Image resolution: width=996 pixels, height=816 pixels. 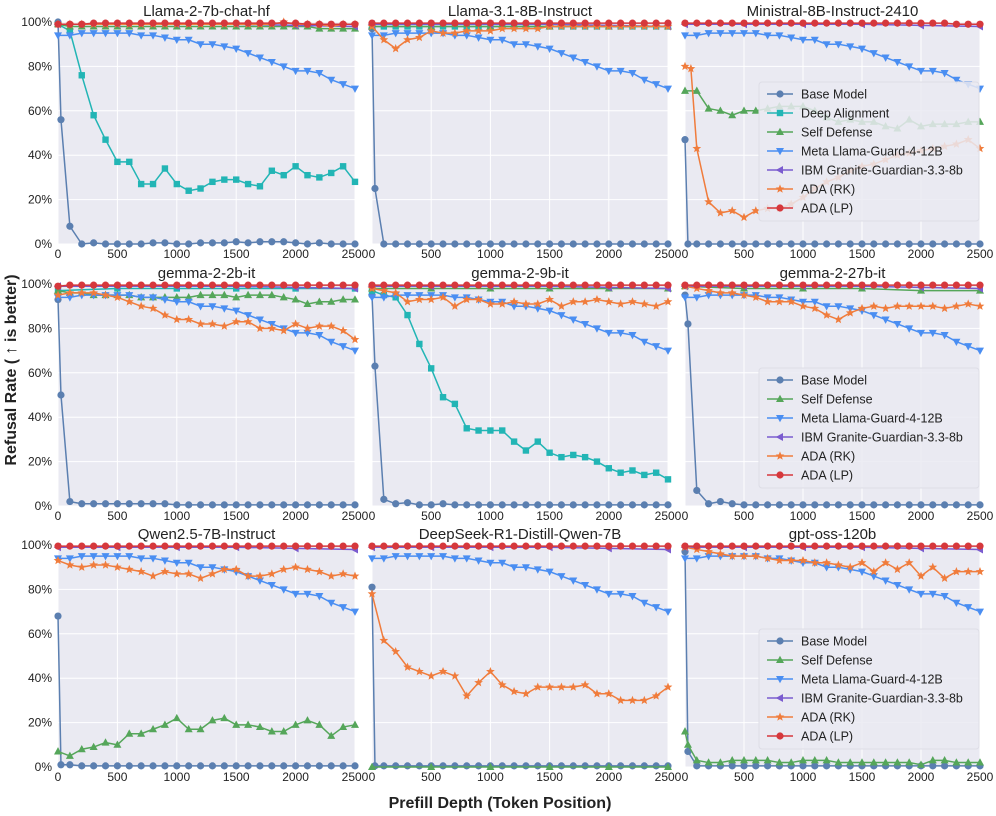 I want to click on series-base-model, so click(x=832, y=192).